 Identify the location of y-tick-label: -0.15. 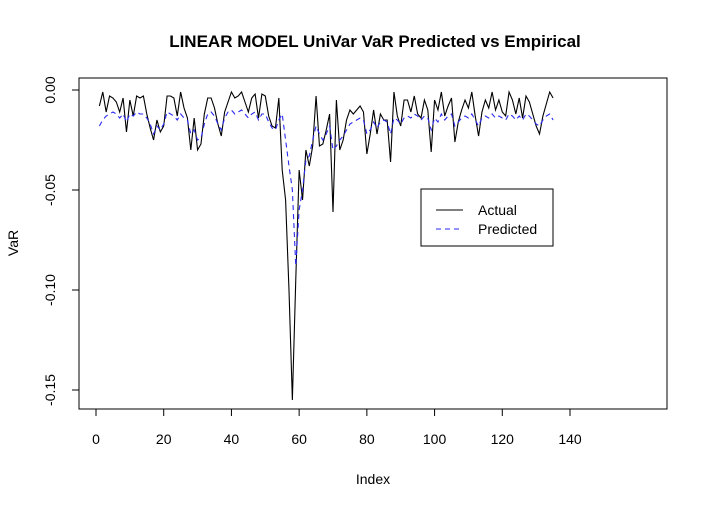
(50, 390).